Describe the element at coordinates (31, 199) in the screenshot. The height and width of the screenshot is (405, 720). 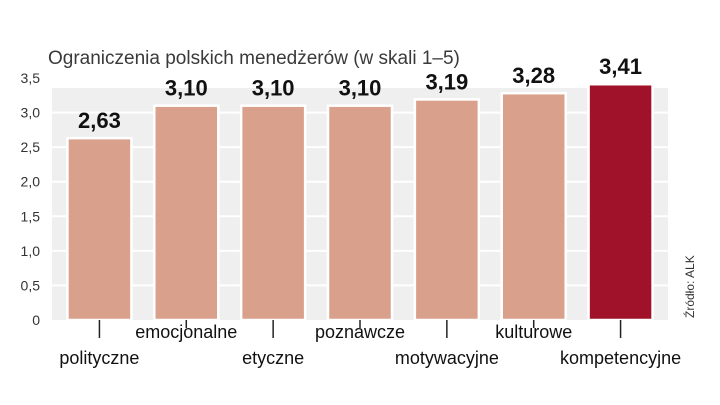
I see `y-axis-ticks: 0 0,5 1,0 1,5 2,0 2,5 3,0 3,5` at that location.